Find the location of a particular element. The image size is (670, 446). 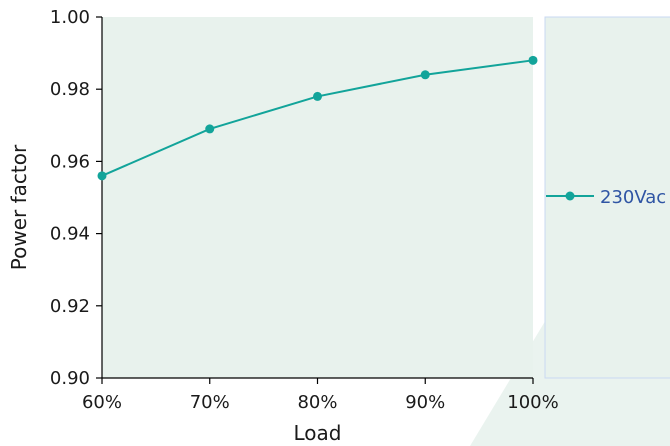

legend-marker is located at coordinates (570, 196).